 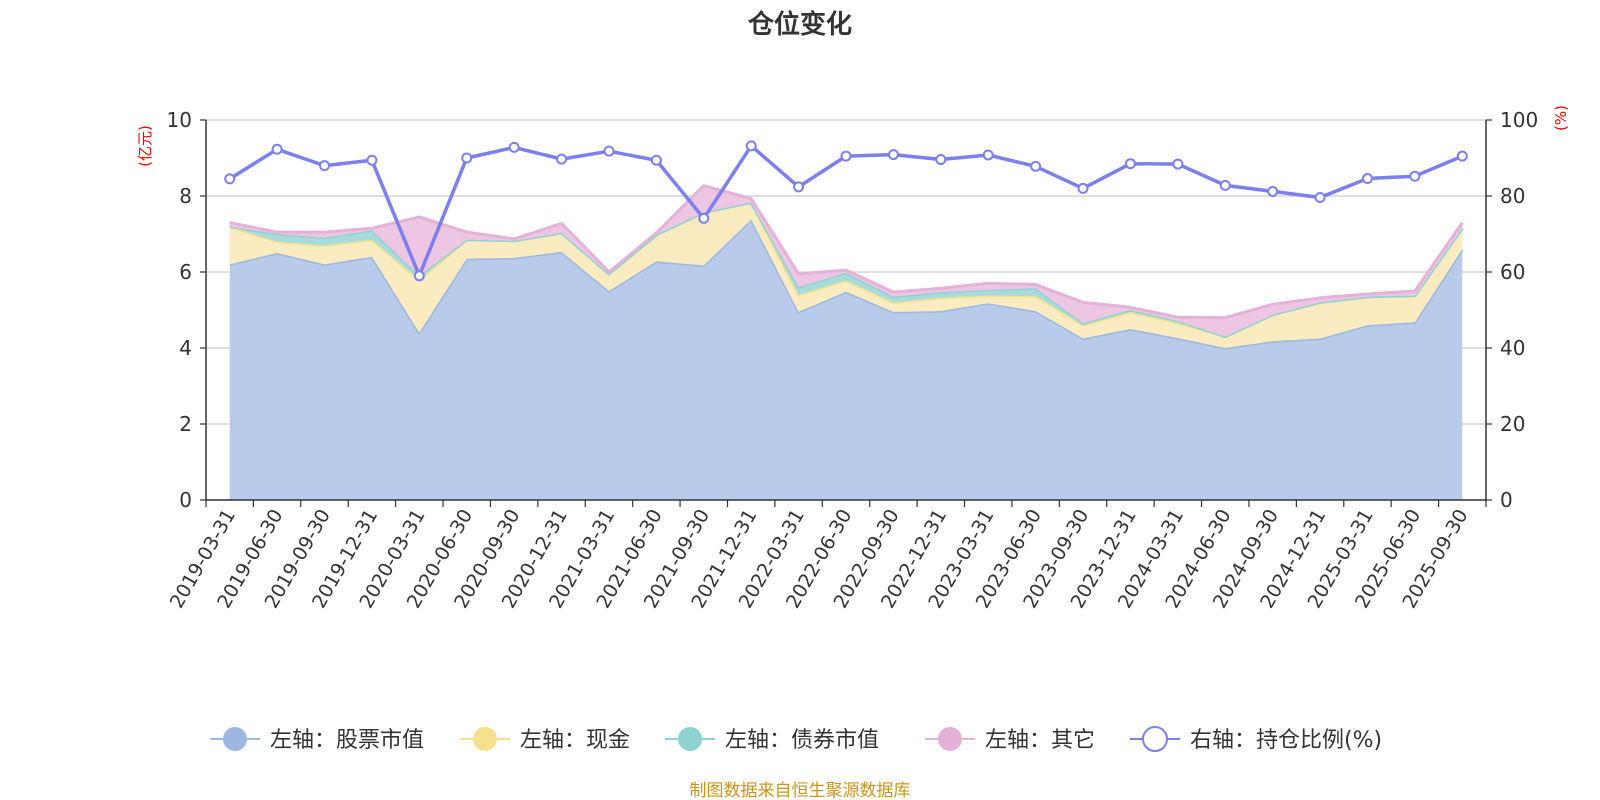 I want to click on right-tick-label: 60, so click(x=1512, y=272).